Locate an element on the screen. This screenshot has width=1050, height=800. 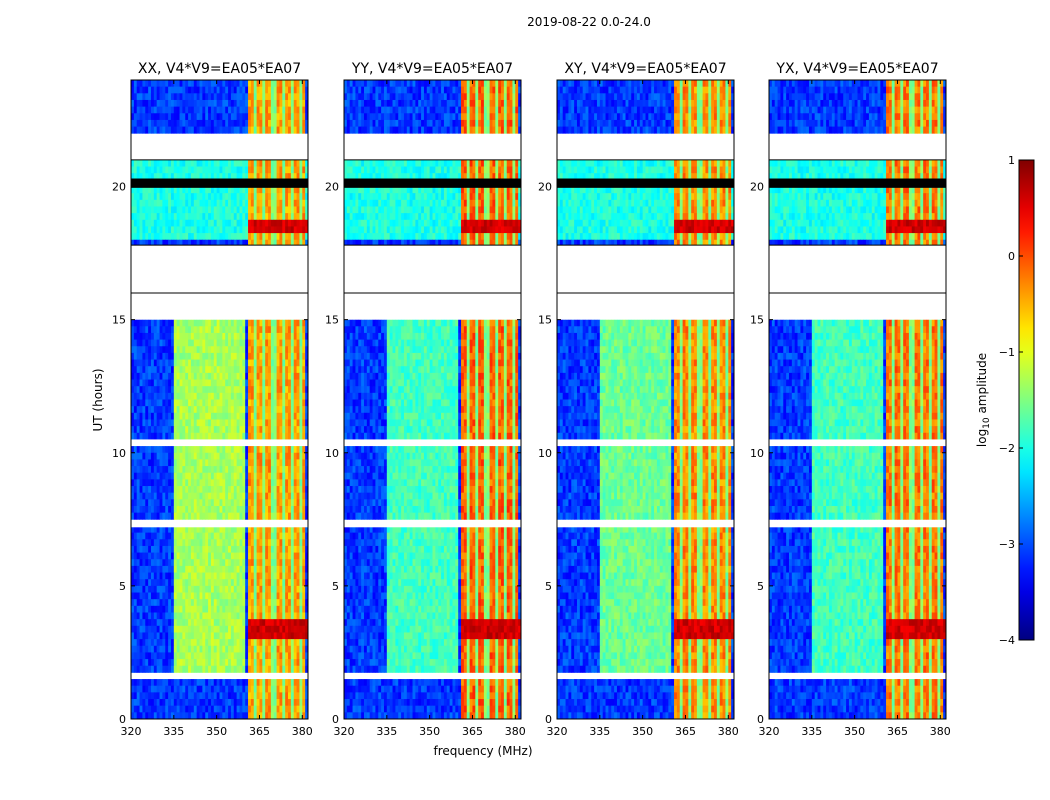
colorbar-tick-label: −2 is located at coordinates (1007, 448).